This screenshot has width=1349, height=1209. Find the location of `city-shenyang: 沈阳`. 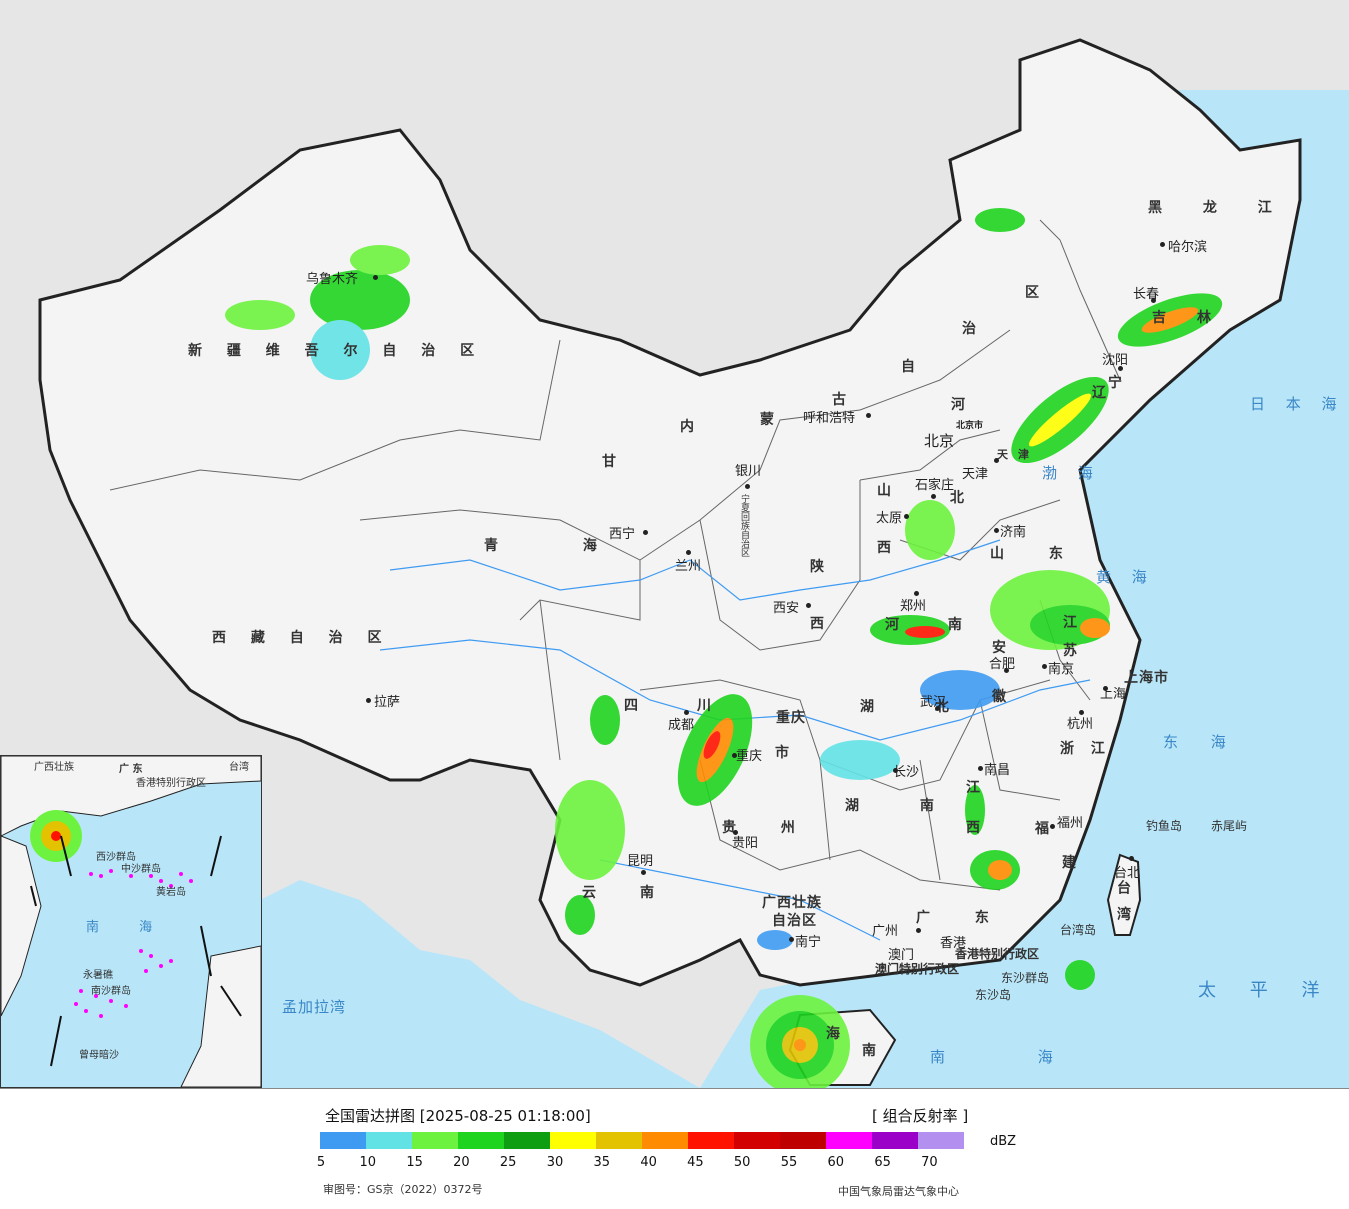

city-shenyang: 沈阳 is located at coordinates (1115, 360).